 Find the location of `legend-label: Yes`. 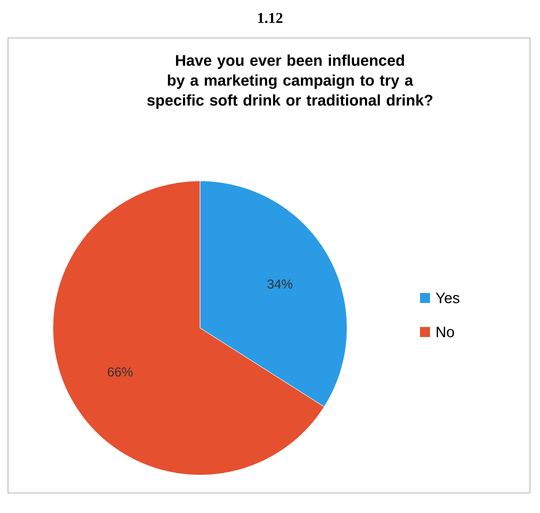

legend-label: Yes is located at coordinates (448, 298).